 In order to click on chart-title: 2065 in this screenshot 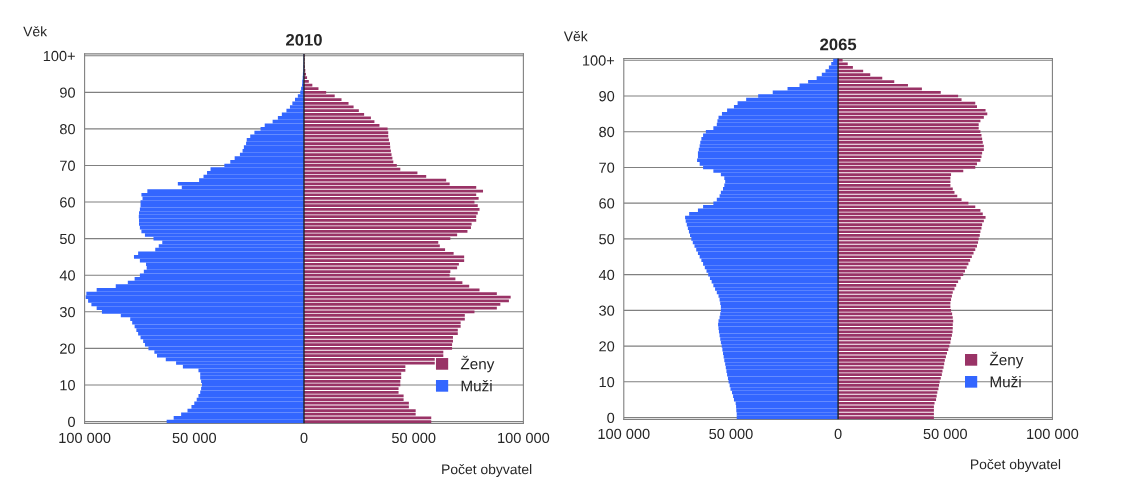, I will do `click(838, 44)`.